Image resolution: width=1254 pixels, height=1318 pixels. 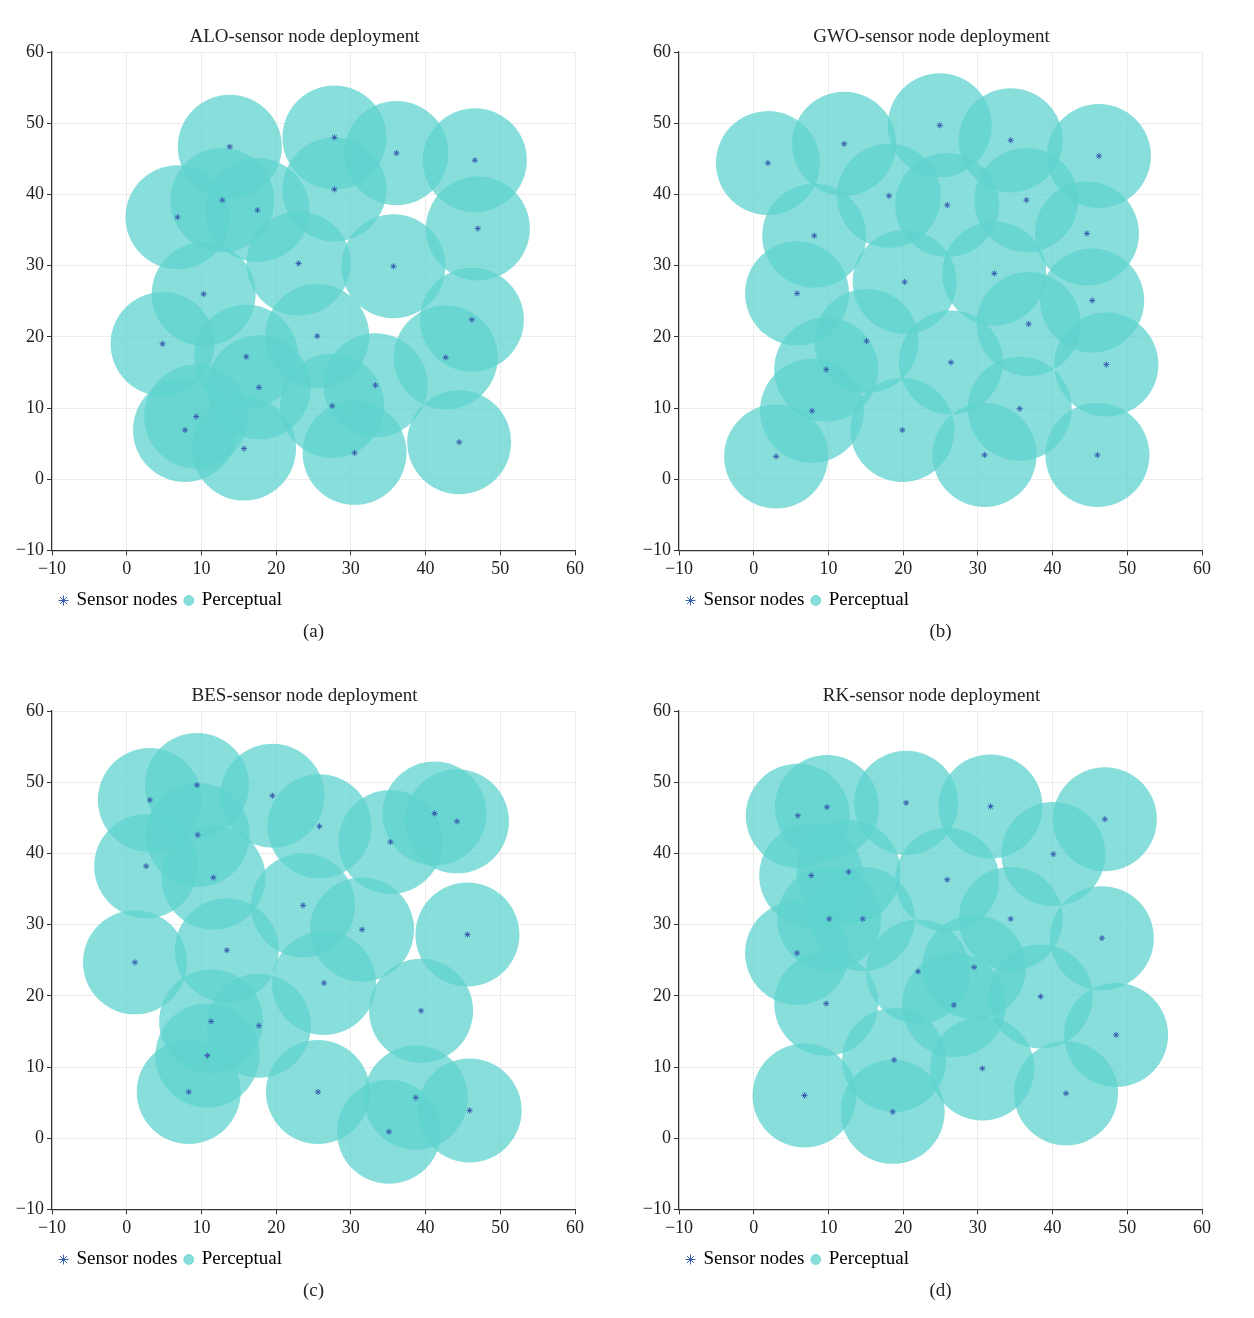 What do you see at coordinates (305, 35) in the screenshot?
I see `chart-title: ALO-sensor node deployment` at bounding box center [305, 35].